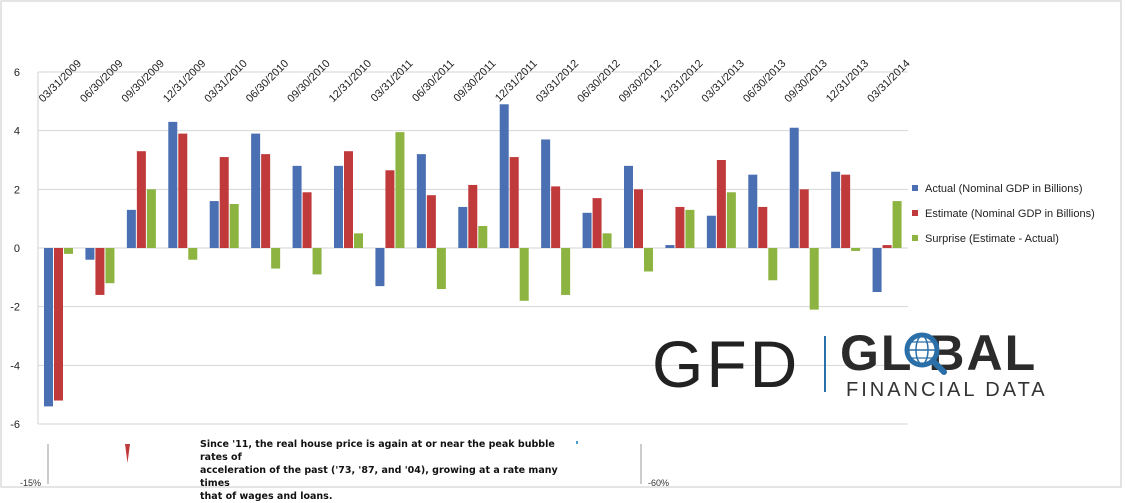 Image resolution: width=1125 pixels, height=503 pixels. Describe the element at coordinates (825, 364) in the screenshot. I see `logo-separator` at that location.